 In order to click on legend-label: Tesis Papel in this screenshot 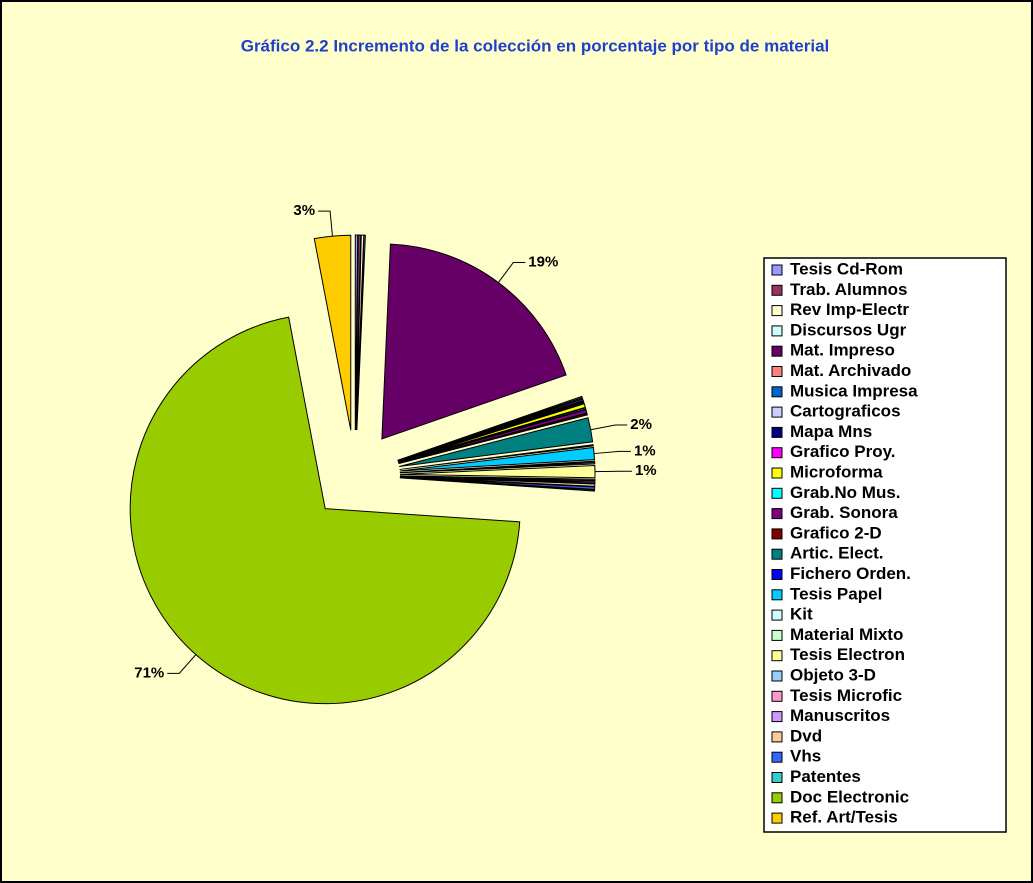, I will do `click(836, 593)`.